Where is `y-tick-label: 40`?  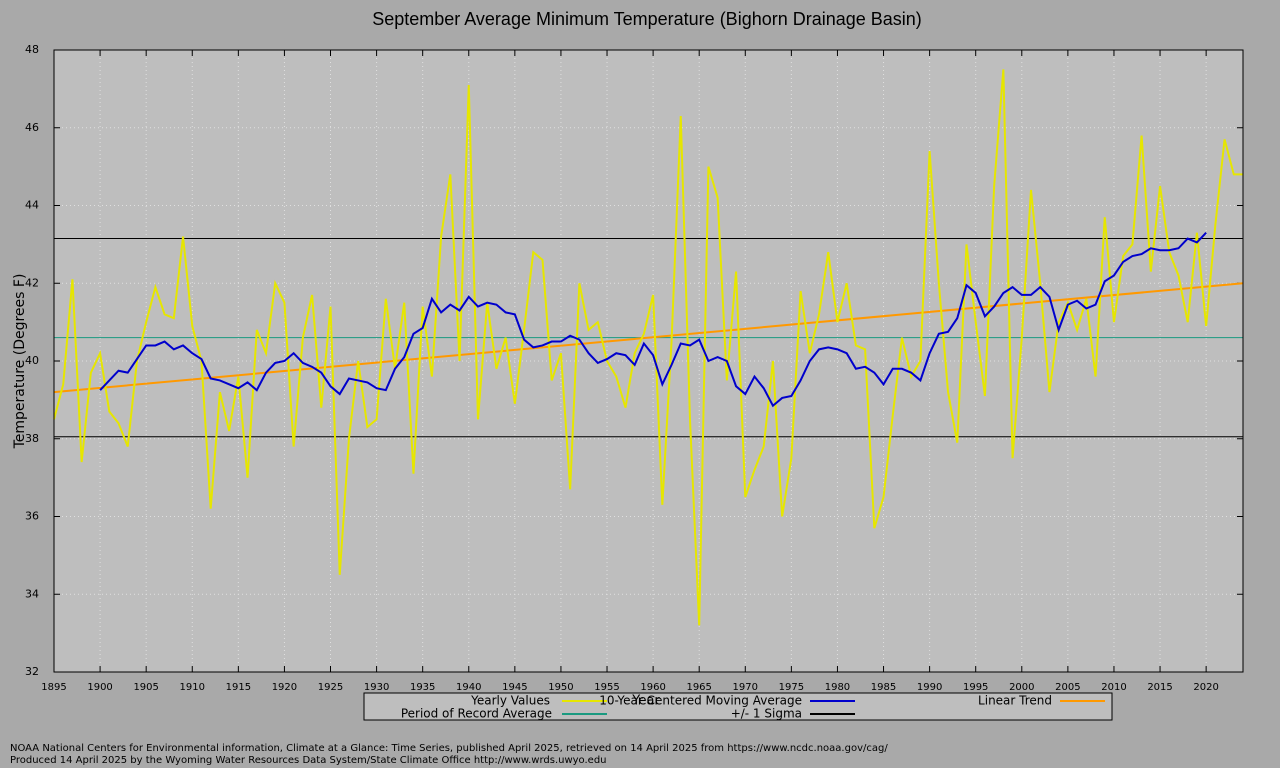 y-tick-label: 40 is located at coordinates (32, 360).